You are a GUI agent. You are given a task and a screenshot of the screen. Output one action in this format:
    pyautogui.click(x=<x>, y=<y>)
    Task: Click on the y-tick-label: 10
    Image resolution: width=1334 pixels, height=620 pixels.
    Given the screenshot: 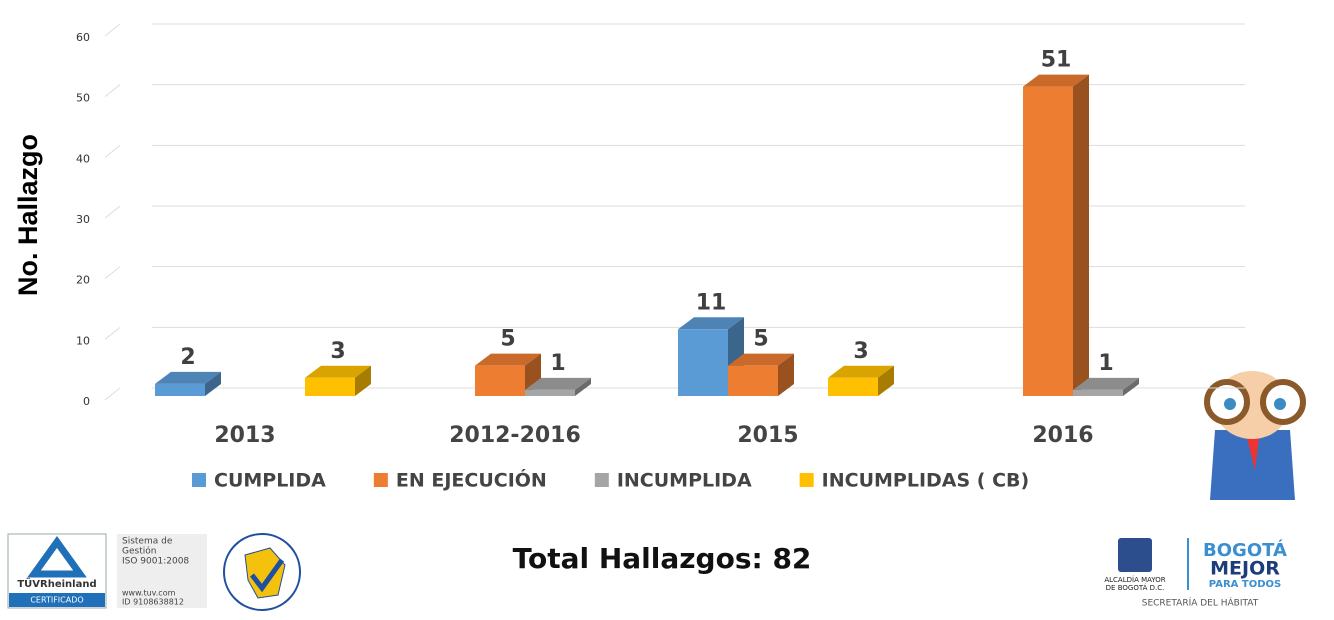 What is the action you would take?
    pyautogui.click(x=83, y=340)
    